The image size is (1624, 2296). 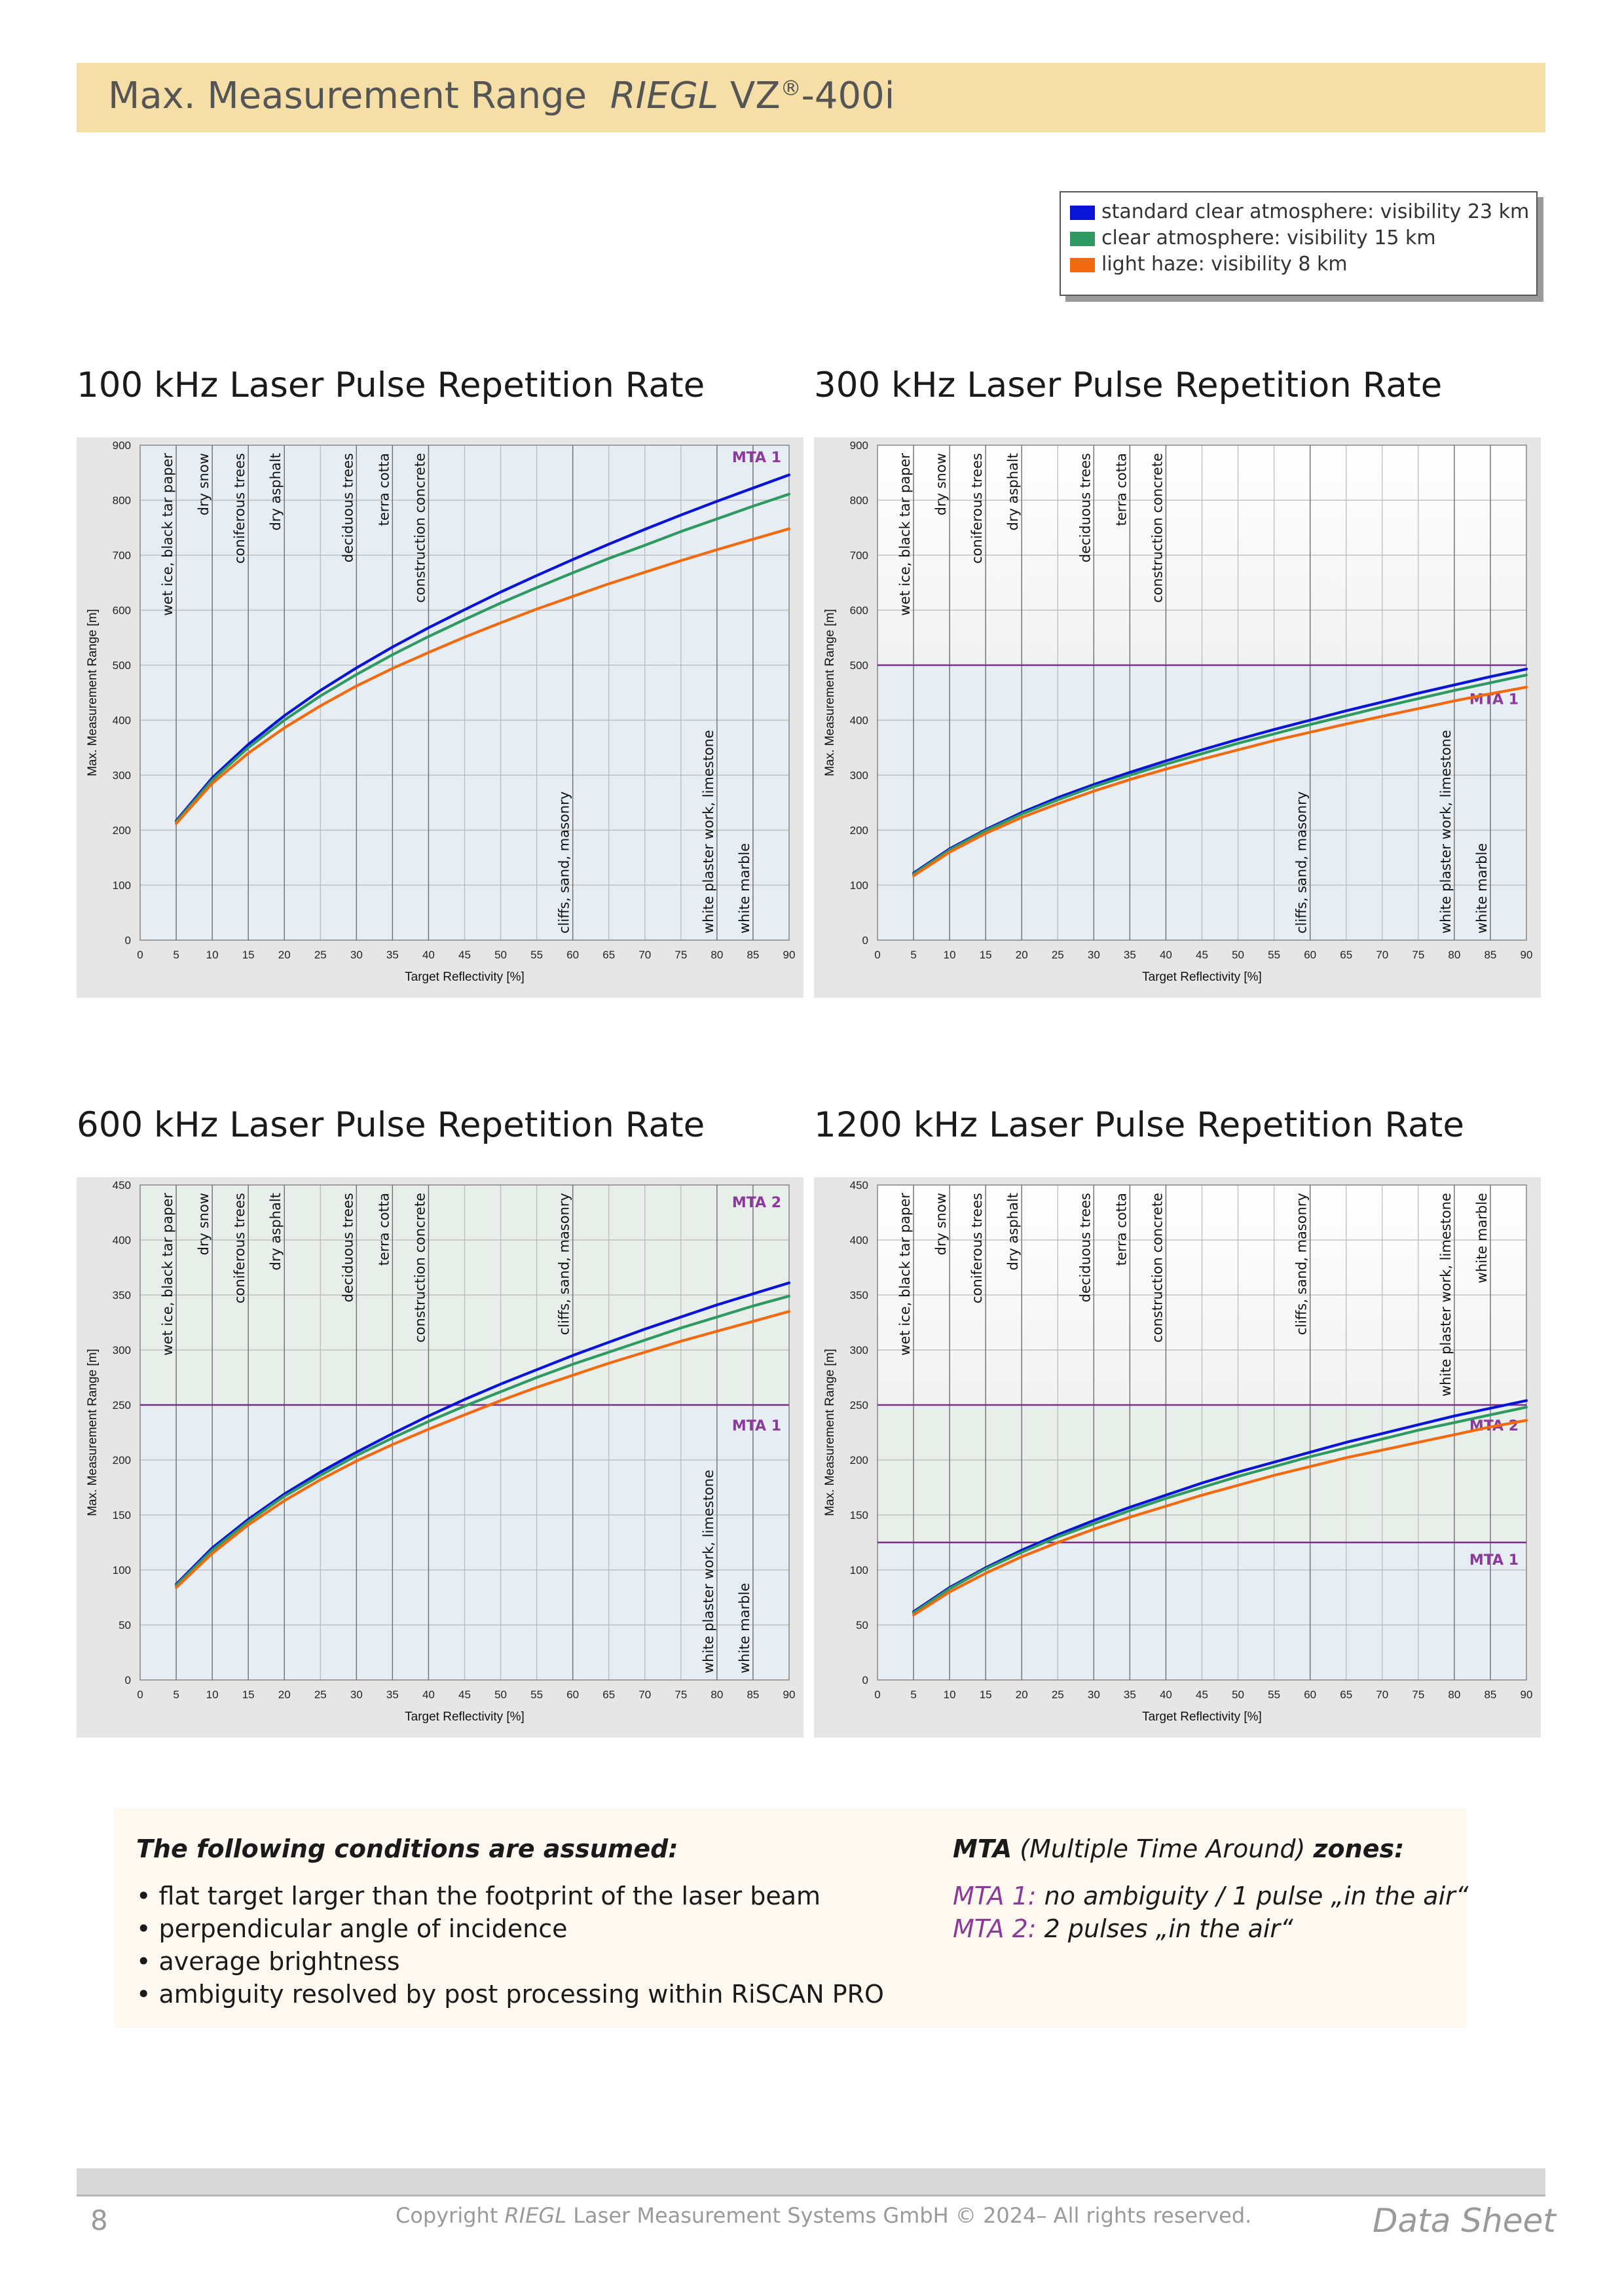 I want to click on chart-title: 100 kHz Laser Pulse Repetition Rate, so click(x=391, y=385).